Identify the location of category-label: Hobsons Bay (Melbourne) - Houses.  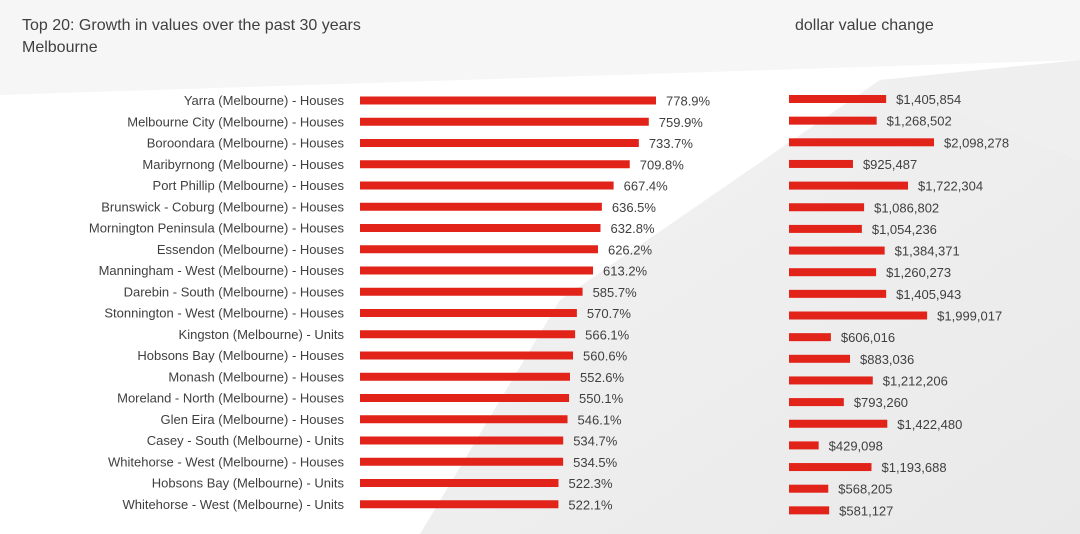
(240, 355).